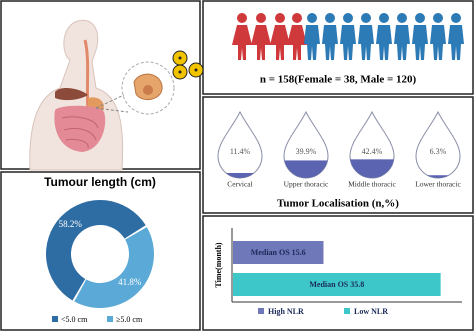 This screenshot has height=331, width=474. I want to click on legend-label: <5.0 cm, so click(74, 319).